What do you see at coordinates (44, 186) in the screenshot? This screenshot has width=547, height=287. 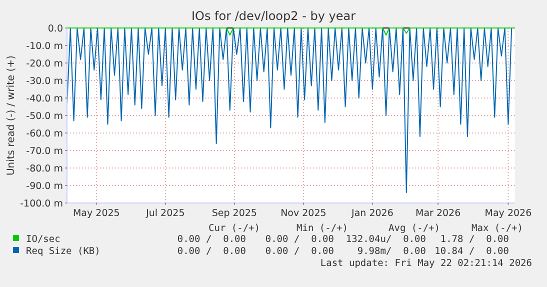 I see `y-tick-label: -90.0 m` at bounding box center [44, 186].